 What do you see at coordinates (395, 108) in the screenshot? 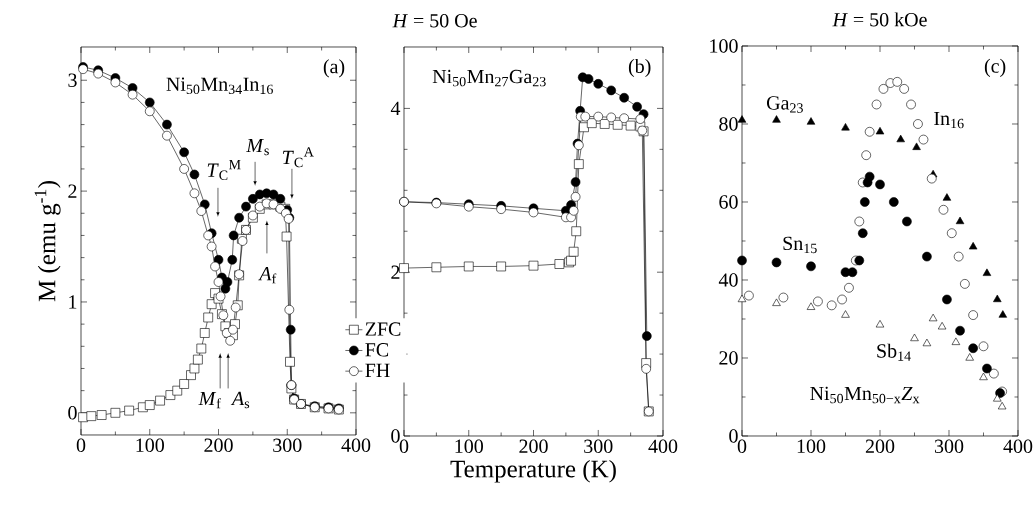
I see `y-tick-label: 4` at bounding box center [395, 108].